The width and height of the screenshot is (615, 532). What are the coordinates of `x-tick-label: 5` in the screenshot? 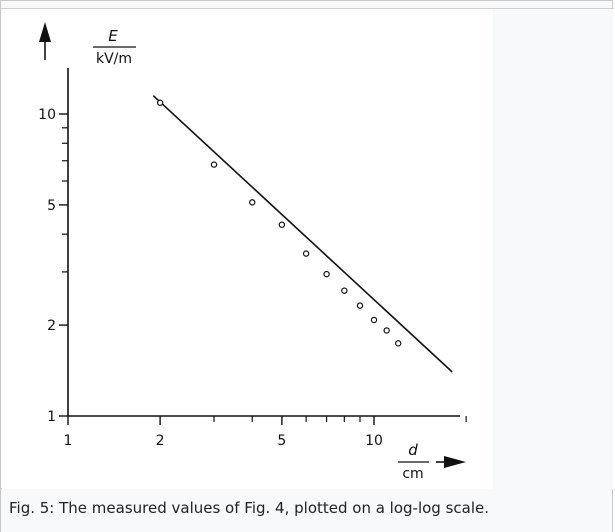 It's located at (281, 441).